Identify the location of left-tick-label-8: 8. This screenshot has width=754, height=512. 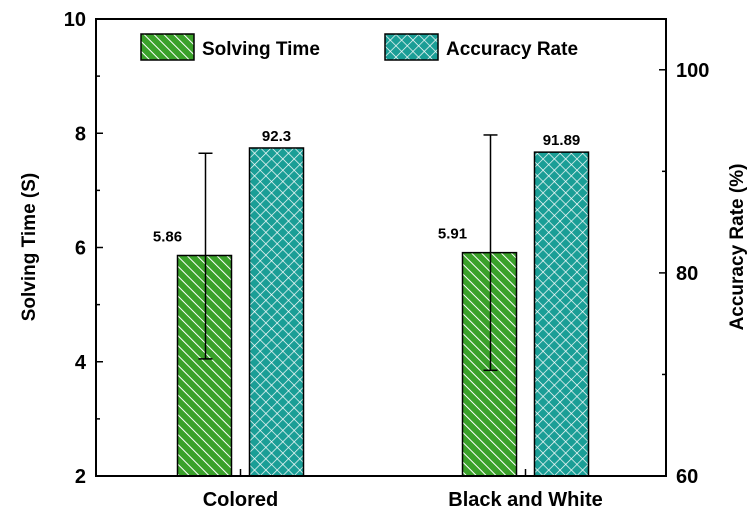
(80, 134).